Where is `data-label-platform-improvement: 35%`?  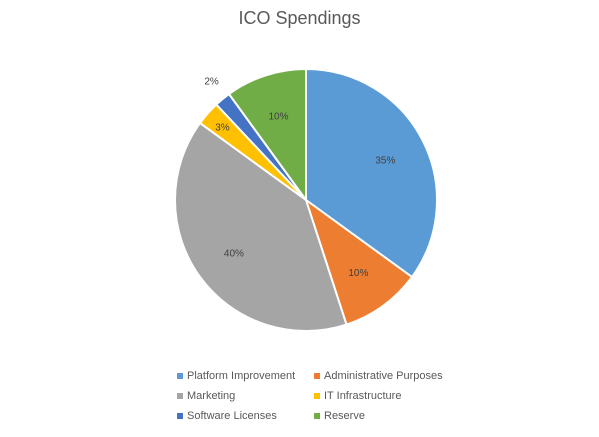 data-label-platform-improvement: 35% is located at coordinates (385, 161).